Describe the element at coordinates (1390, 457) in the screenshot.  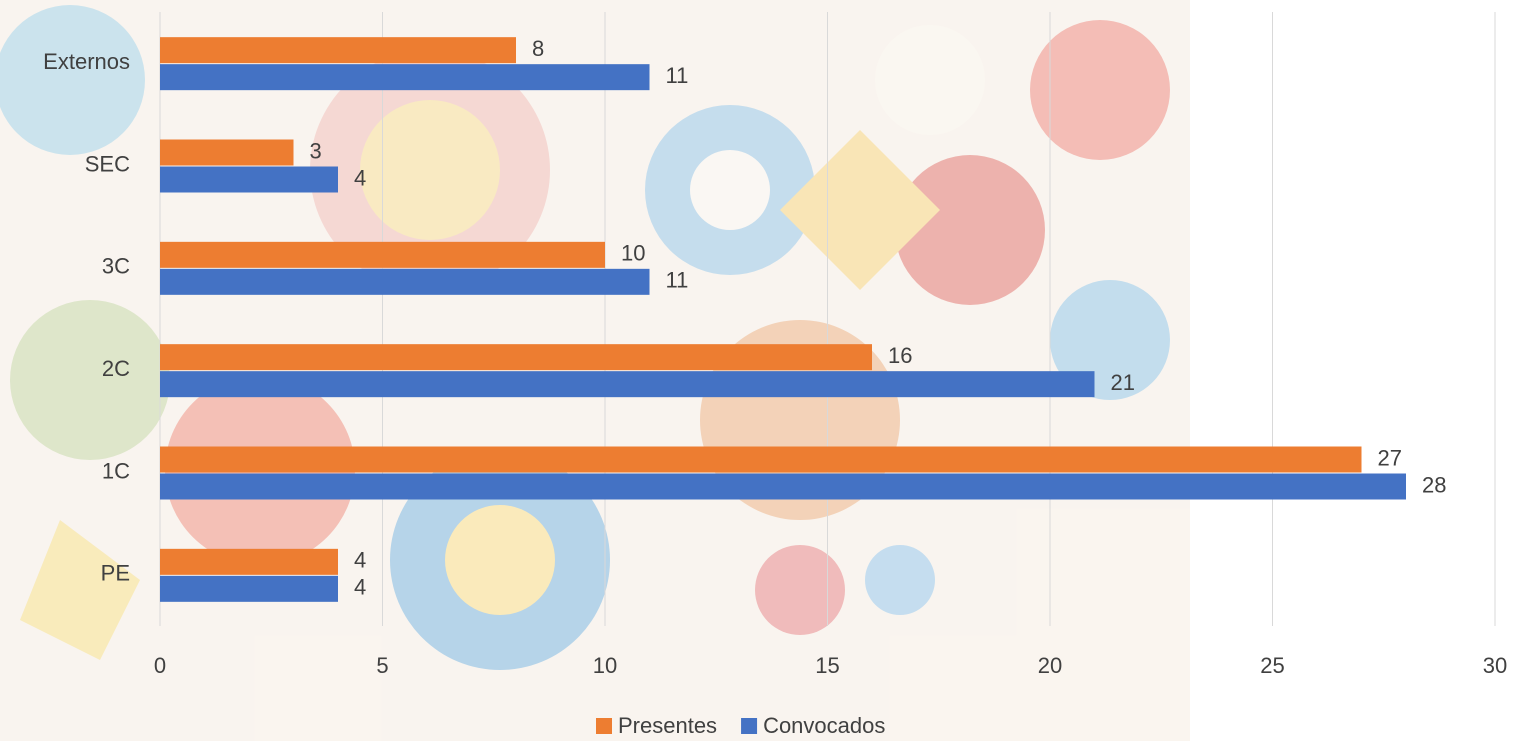
I see `data-label: 27` at that location.